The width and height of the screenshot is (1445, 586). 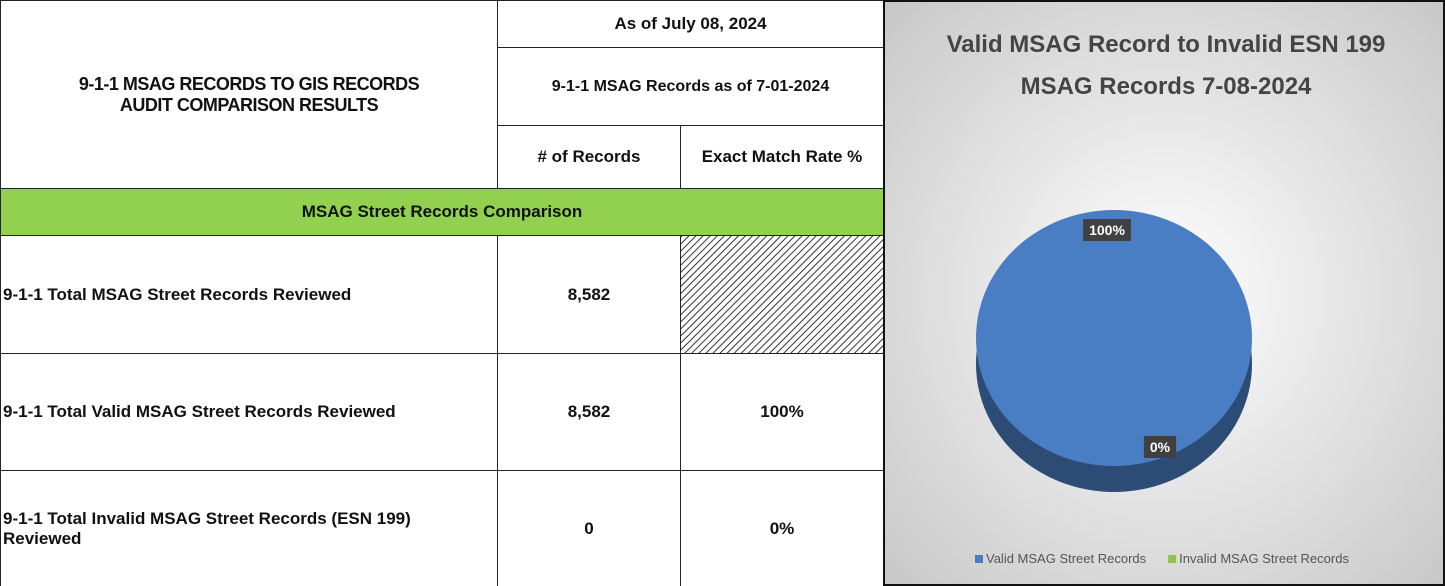 I want to click on match-rate: 0%, so click(x=782, y=528).